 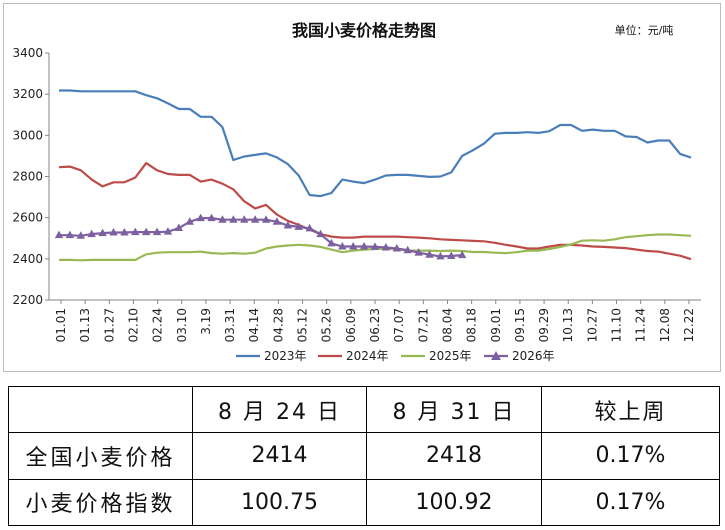 What do you see at coordinates (568, 325) in the screenshot?
I see `x-tick-label: 10.13` at bounding box center [568, 325].